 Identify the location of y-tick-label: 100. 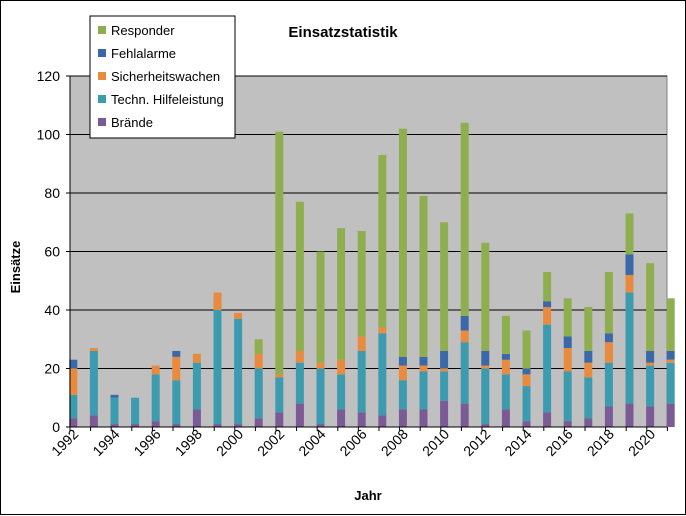
(49, 135).